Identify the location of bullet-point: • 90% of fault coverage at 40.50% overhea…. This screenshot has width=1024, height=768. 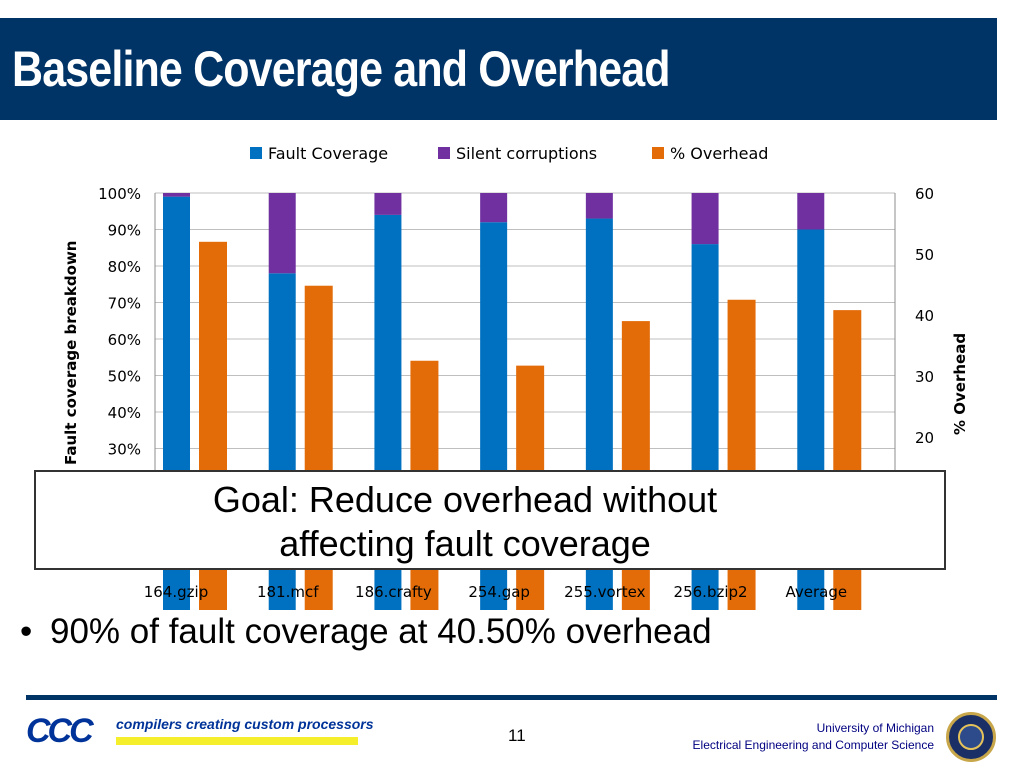
(366, 632).